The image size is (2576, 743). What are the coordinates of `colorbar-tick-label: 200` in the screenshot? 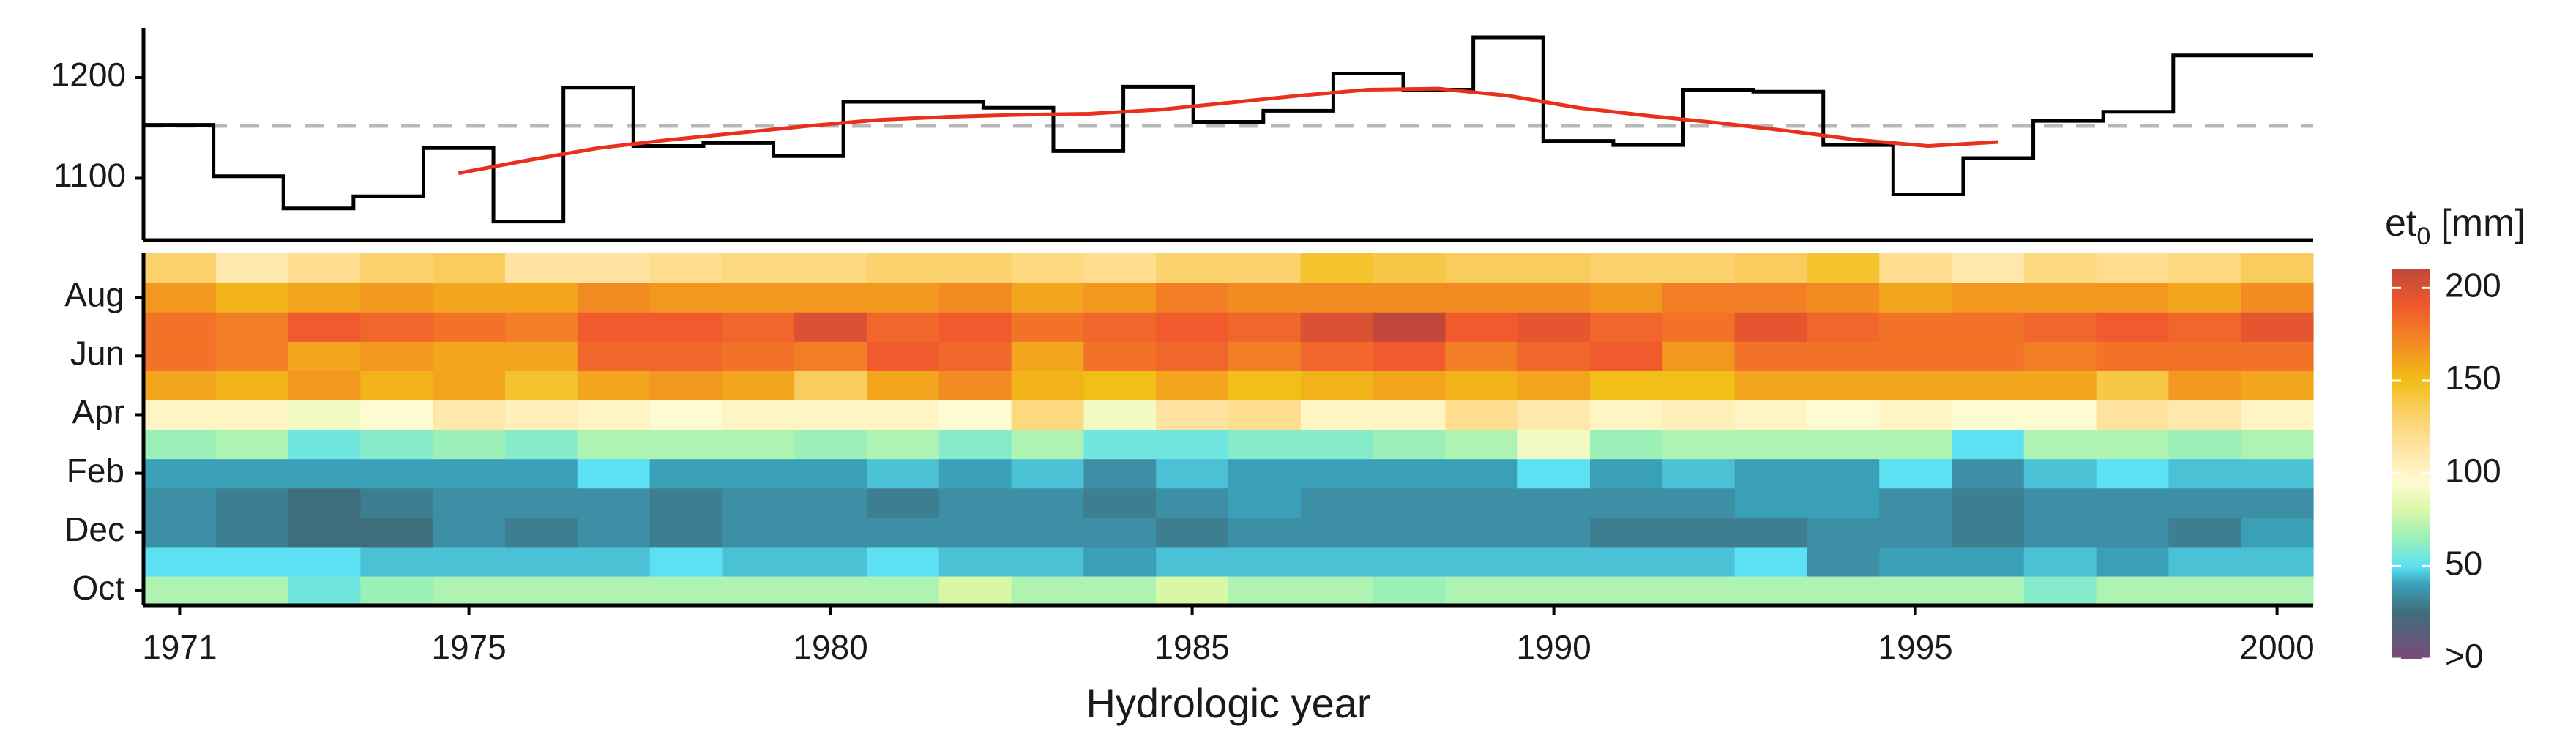 It's located at (2473, 285).